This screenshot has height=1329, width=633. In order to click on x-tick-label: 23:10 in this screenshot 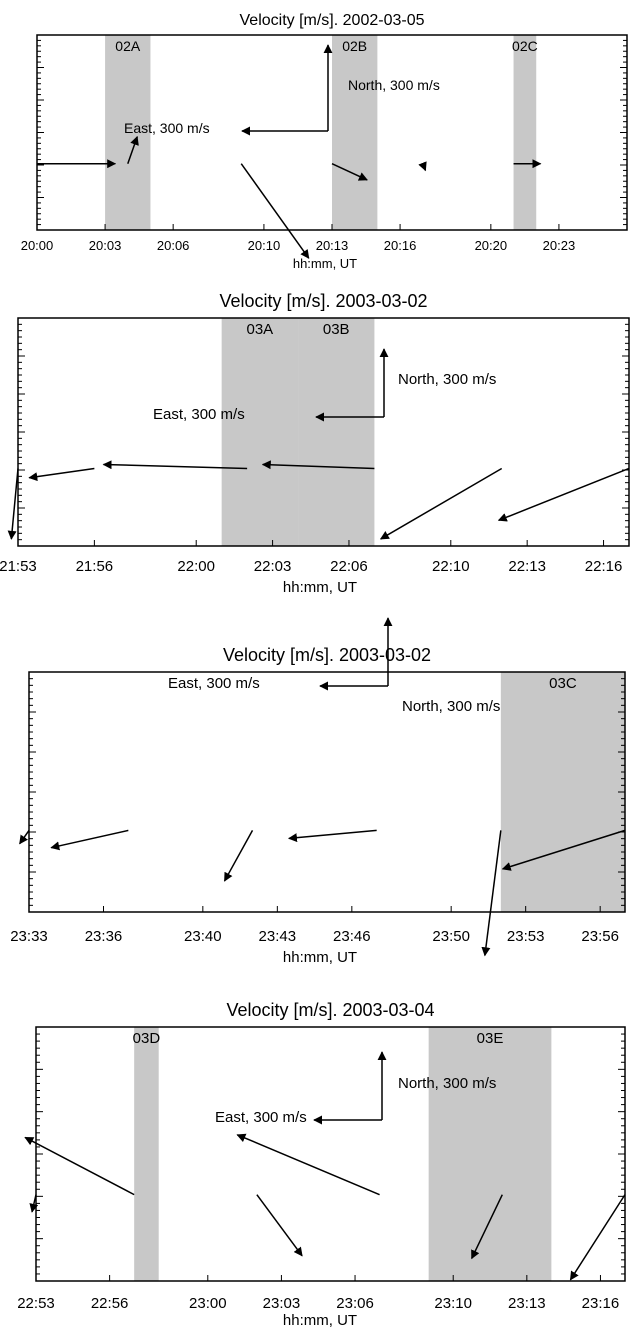, I will do `click(453, 1303)`.